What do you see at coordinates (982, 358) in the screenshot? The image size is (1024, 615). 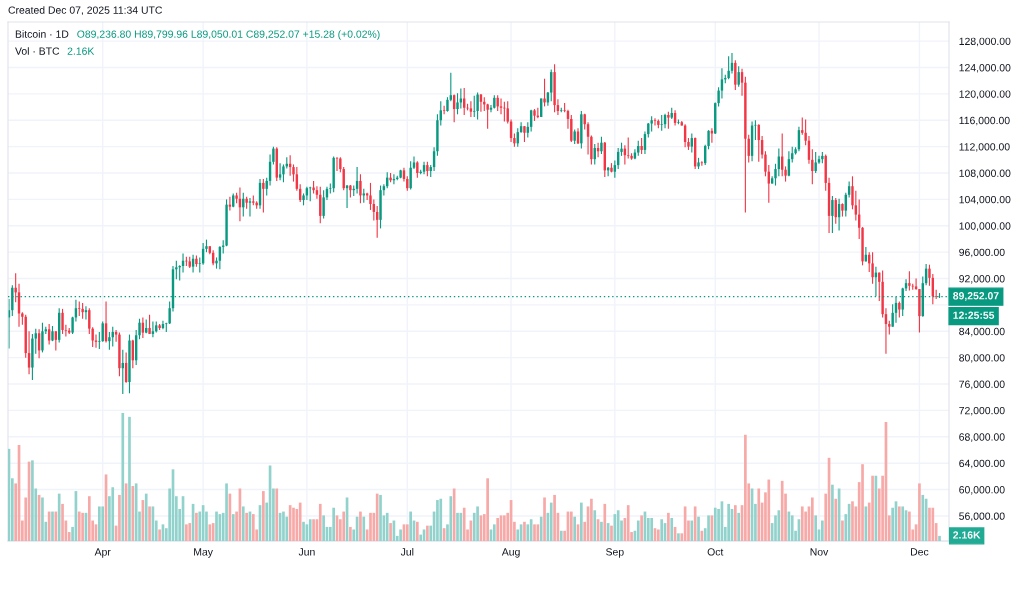 I see `y-tick-label: 80,000.00` at bounding box center [982, 358].